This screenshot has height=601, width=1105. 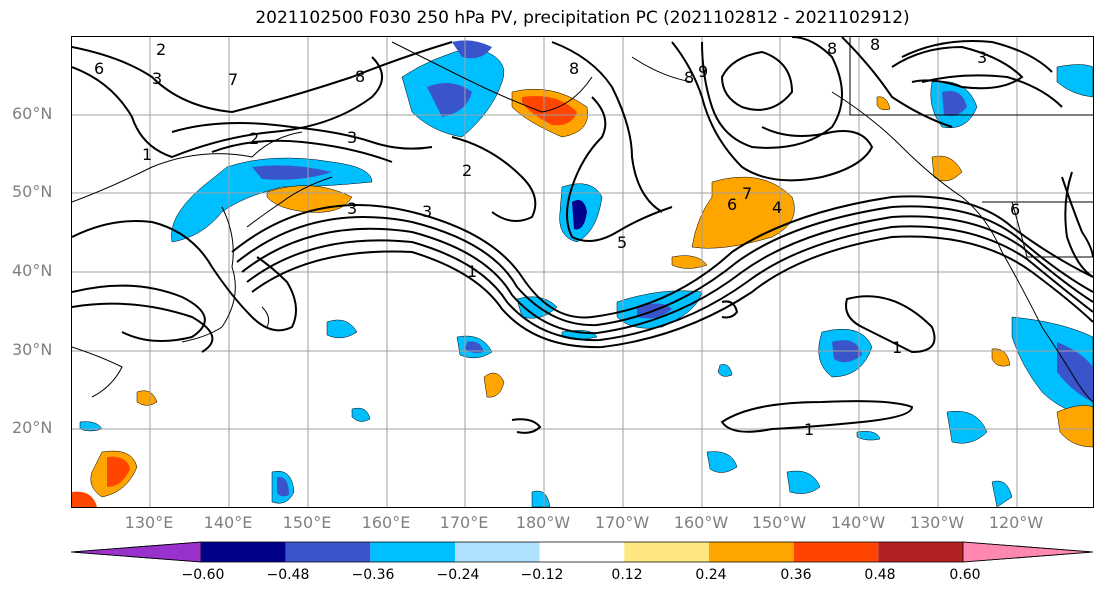 I want to click on lat-label-50n: 50°N, so click(x=32, y=191).